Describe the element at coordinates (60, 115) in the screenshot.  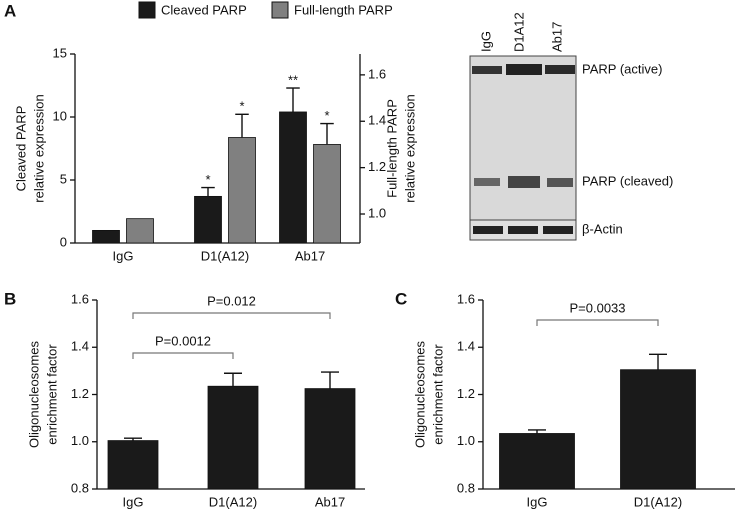
I see `y-tick-label: 10` at that location.